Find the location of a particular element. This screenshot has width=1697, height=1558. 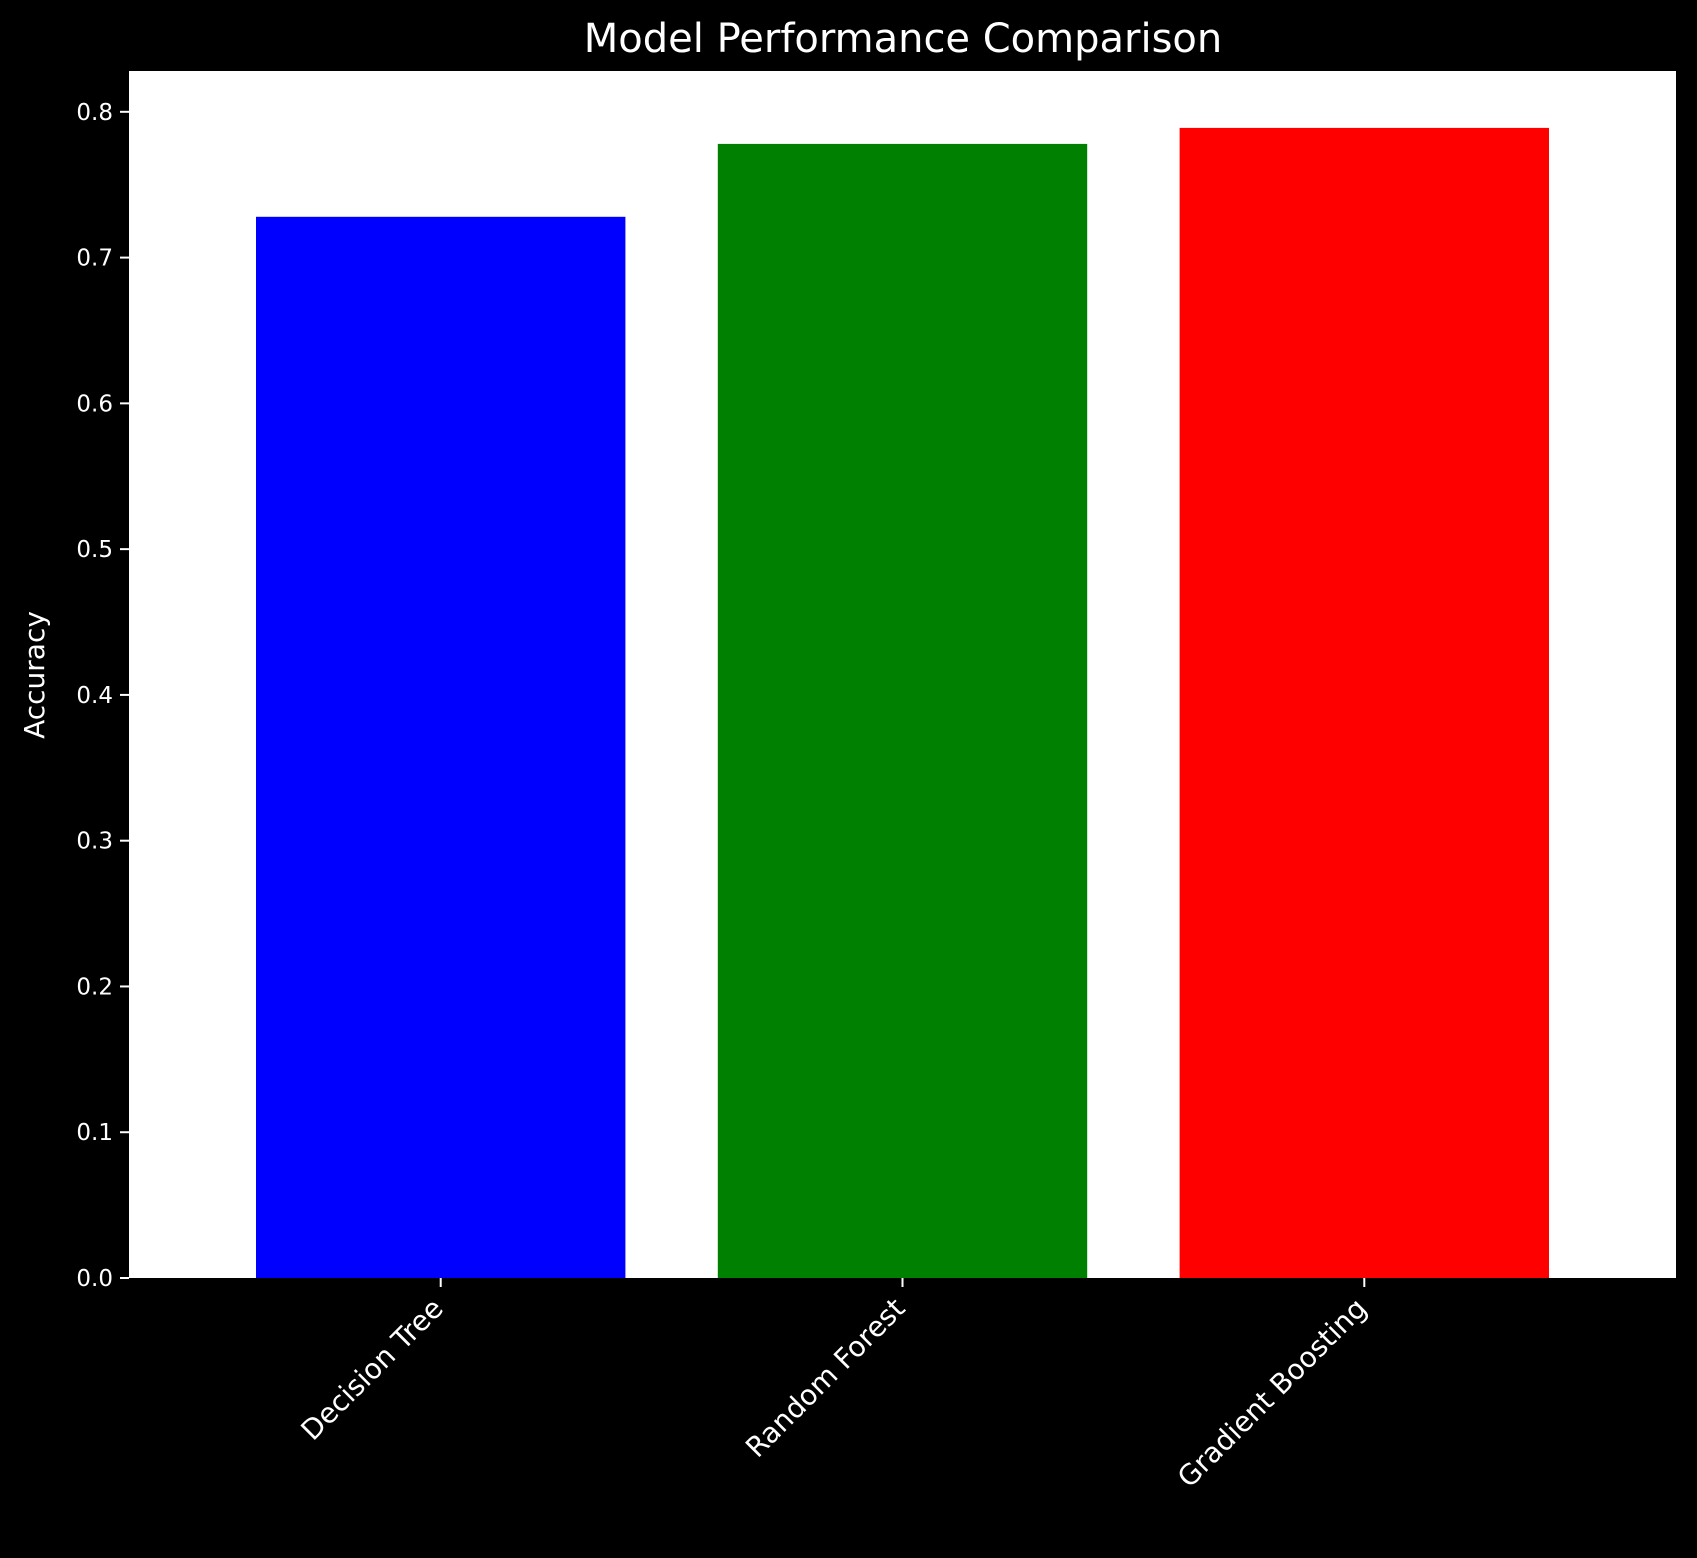

y-tick-label: 0.7 is located at coordinates (94, 259).